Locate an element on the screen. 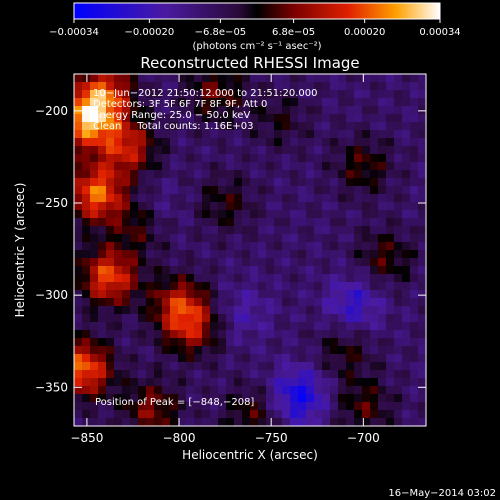 The width and height of the screenshot is (500, 500). chart-title: Reconstructed RHESSI Image is located at coordinates (249, 63).